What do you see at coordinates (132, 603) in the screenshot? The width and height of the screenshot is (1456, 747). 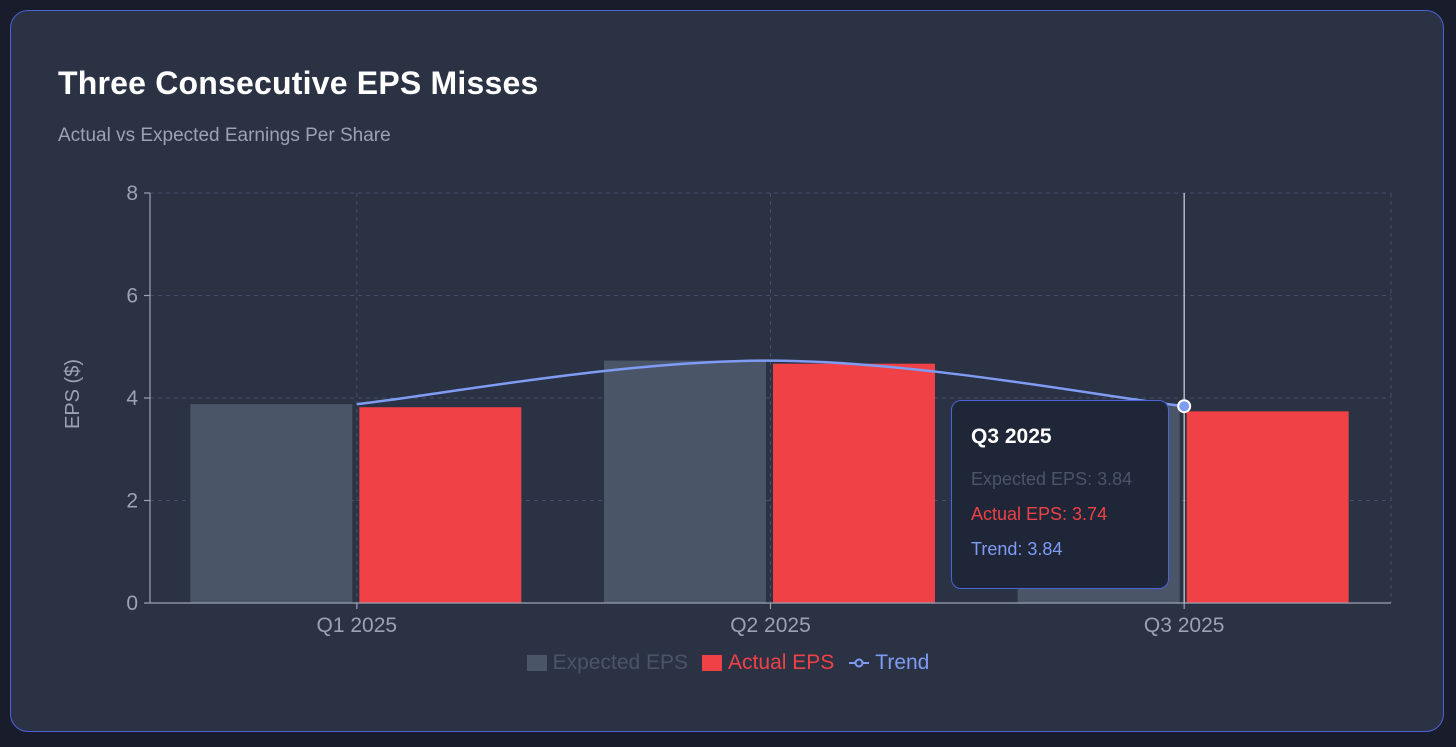 I see `y-tick-label-0: 0` at bounding box center [132, 603].